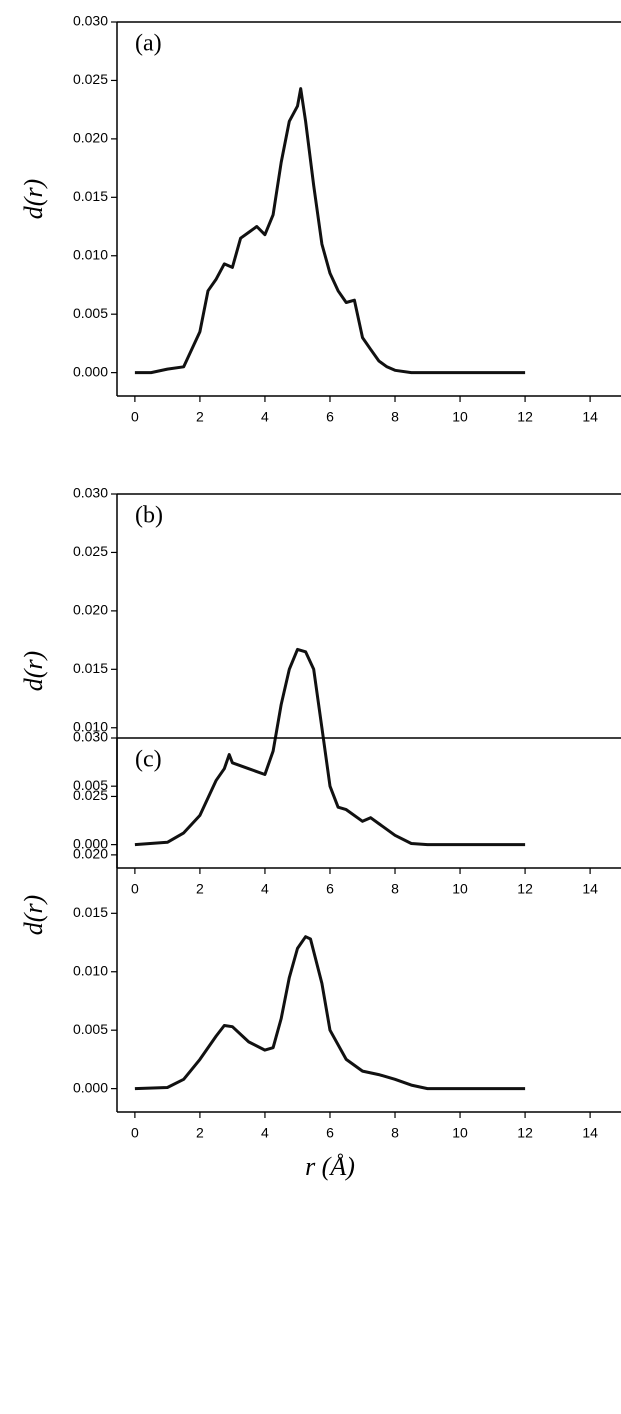  I want to click on panel-label: (b), so click(149, 516).